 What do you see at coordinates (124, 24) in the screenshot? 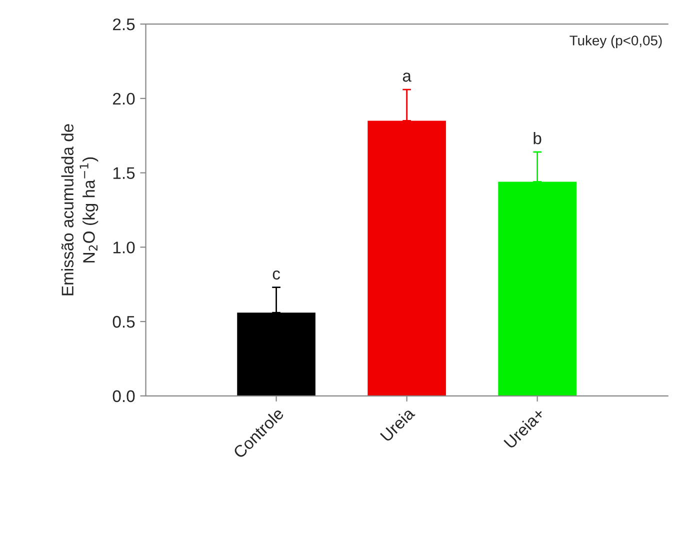
I see `y-tick-label: 2.5` at bounding box center [124, 24].